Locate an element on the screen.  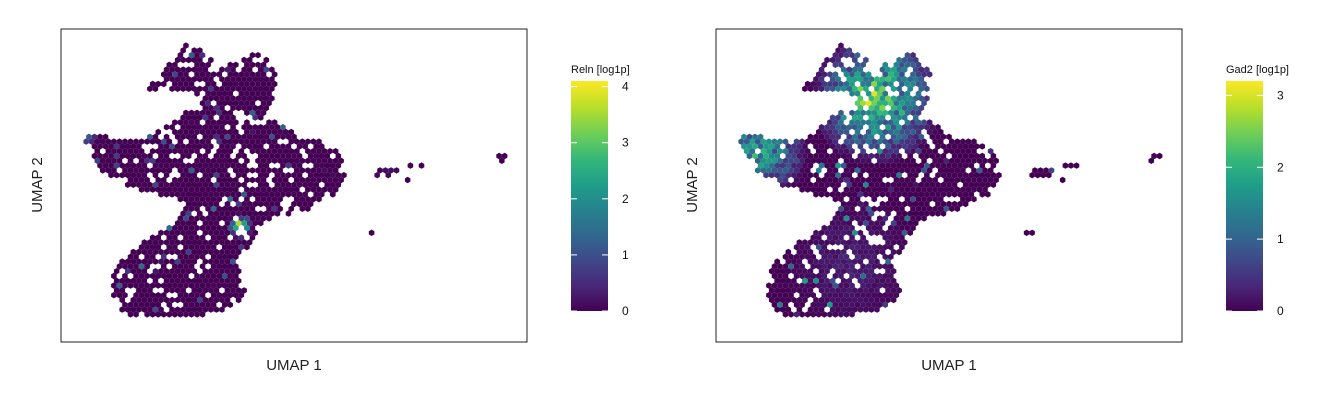
colorbar-tick-label: 1 is located at coordinates (625, 255).